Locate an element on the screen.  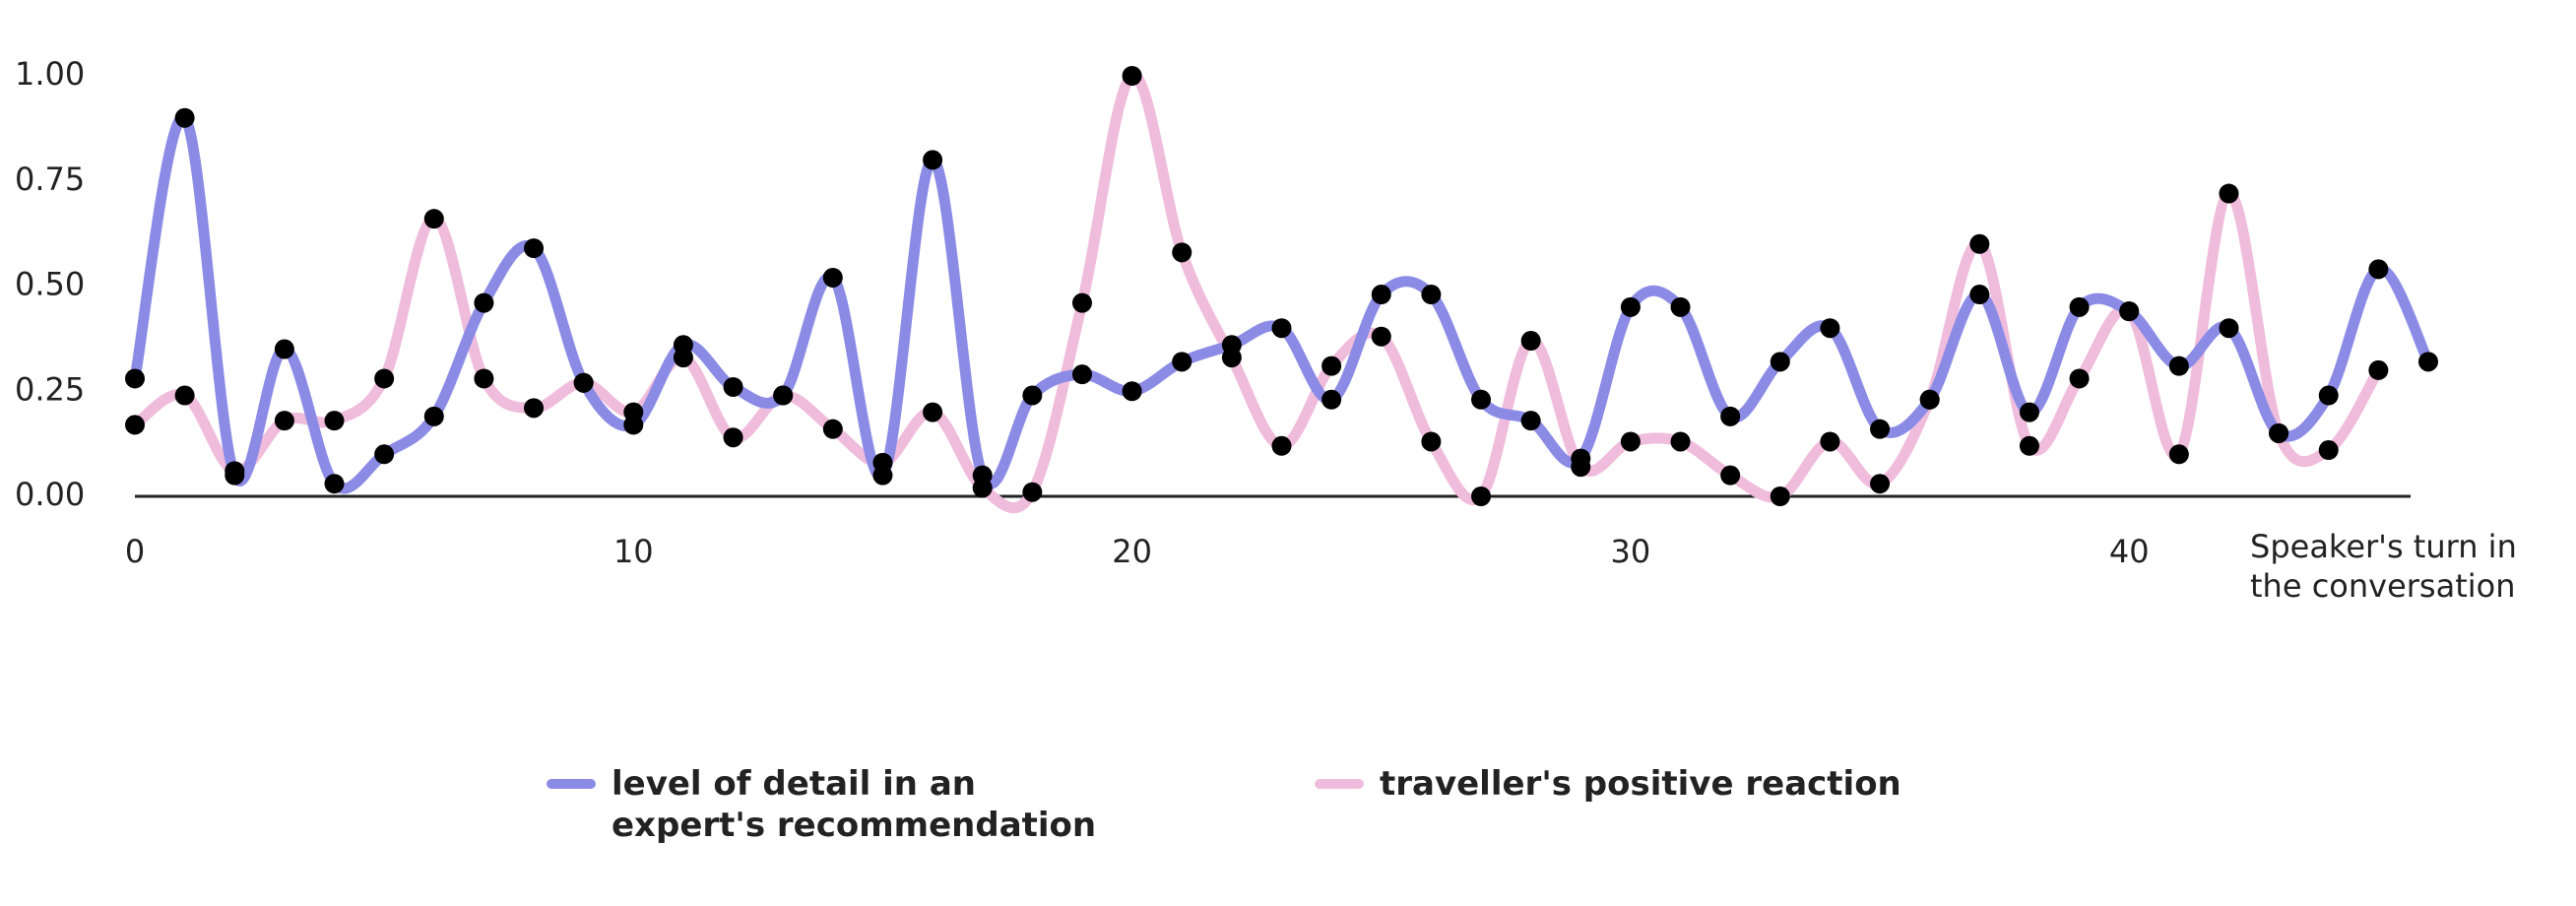
x-axis-label: Speaker's turn in the conversation is located at coordinates (2383, 566).